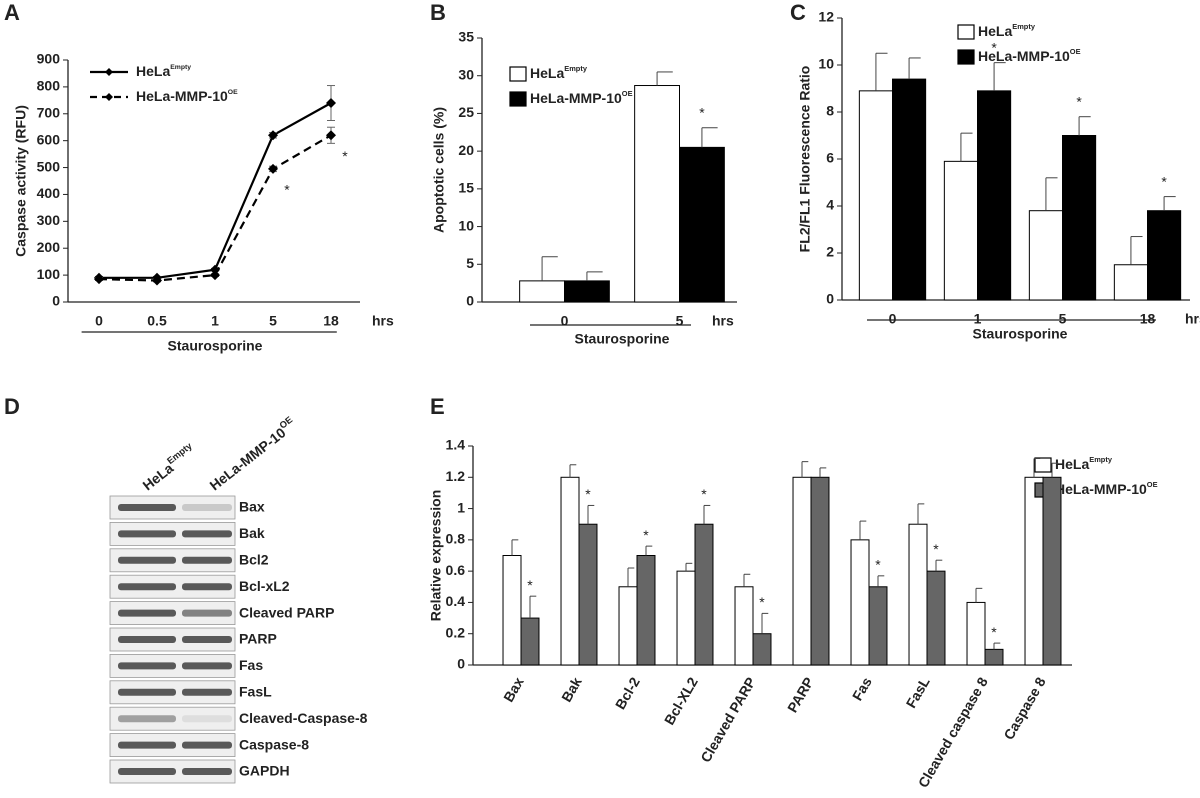  I want to click on blot-row-label: PARP, so click(258, 639).